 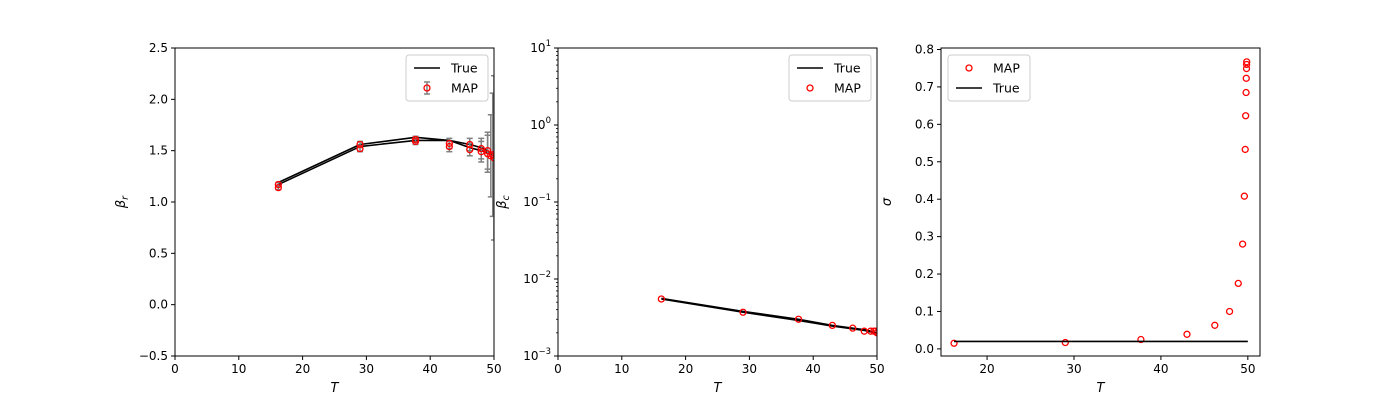 What do you see at coordinates (548, 44) in the screenshot?
I see `y-tick-label-exponent: 1` at bounding box center [548, 44].